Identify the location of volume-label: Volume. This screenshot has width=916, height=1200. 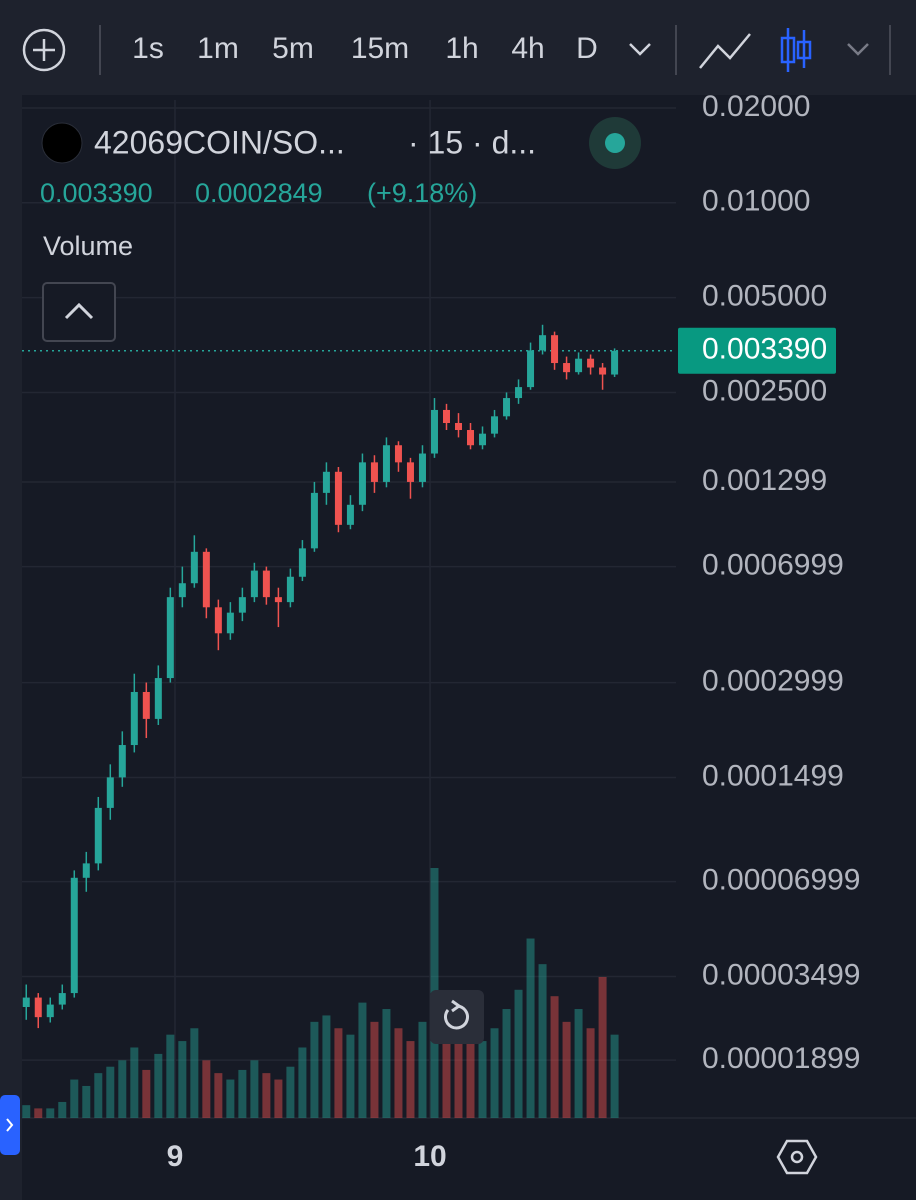
(88, 246).